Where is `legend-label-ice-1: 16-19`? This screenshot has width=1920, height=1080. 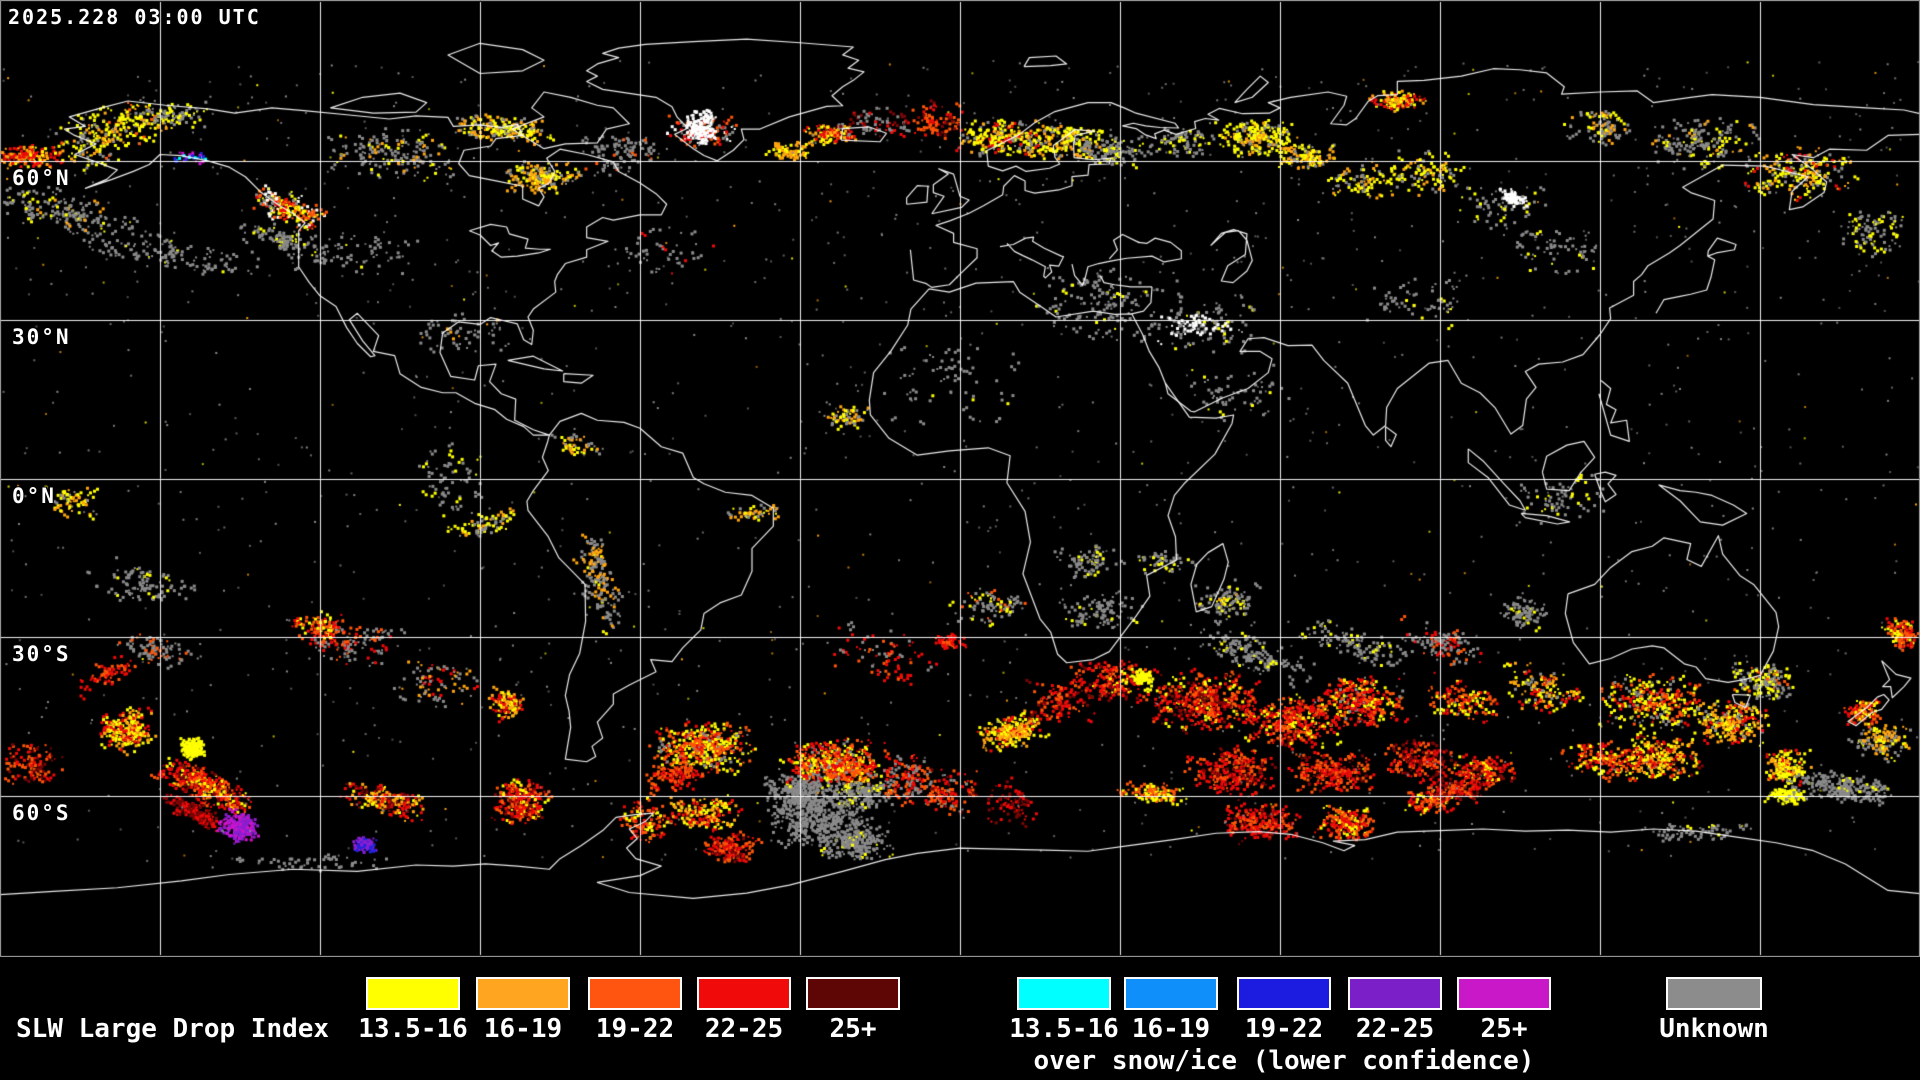
legend-label-ice-1: 16-19 is located at coordinates (1171, 1029).